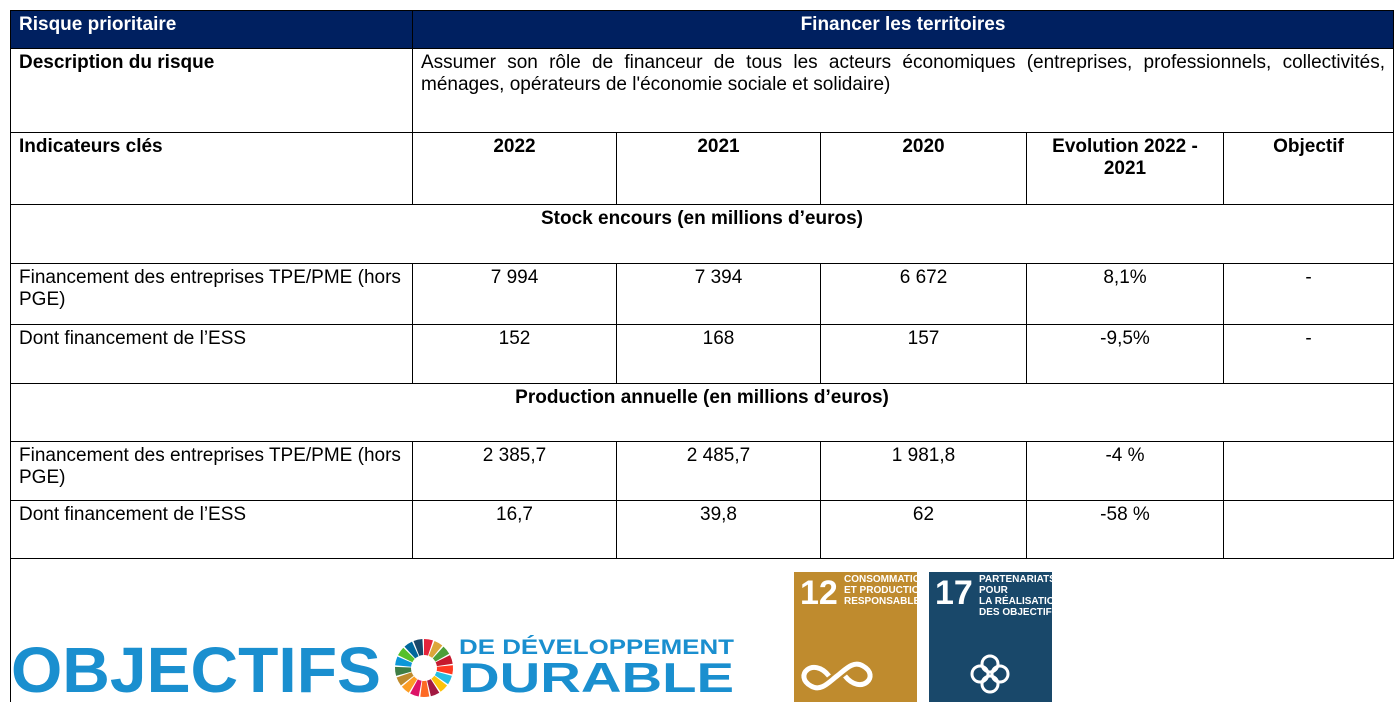 The width and height of the screenshot is (1395, 707). I want to click on goal-text: ET PRODUCTION, so click(885, 590).